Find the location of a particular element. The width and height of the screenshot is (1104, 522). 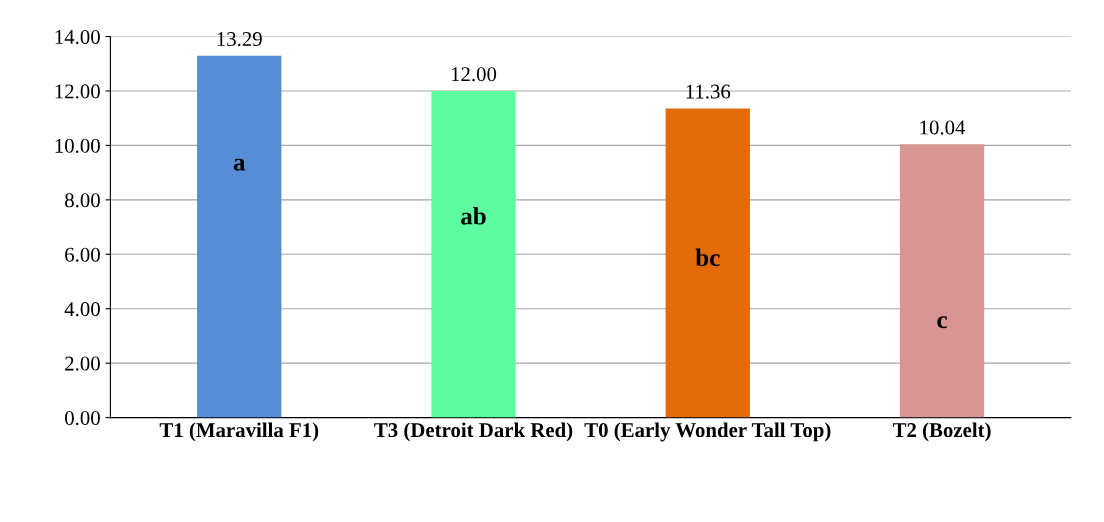

y-tick-label: 8.00 is located at coordinates (82, 200).